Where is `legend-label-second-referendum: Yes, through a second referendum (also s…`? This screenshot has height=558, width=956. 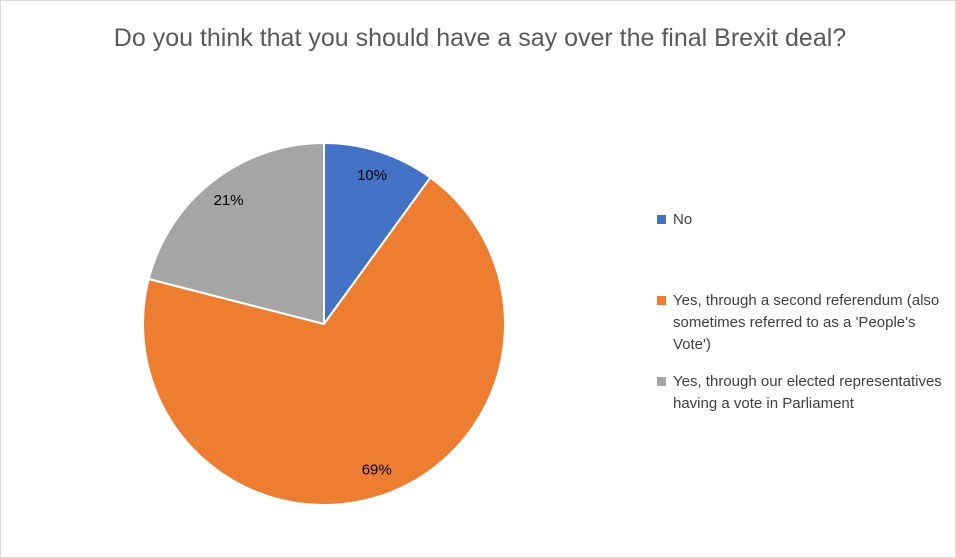
legend-label-second-referendum: Yes, through a second referendum (also s… is located at coordinates (806, 322).